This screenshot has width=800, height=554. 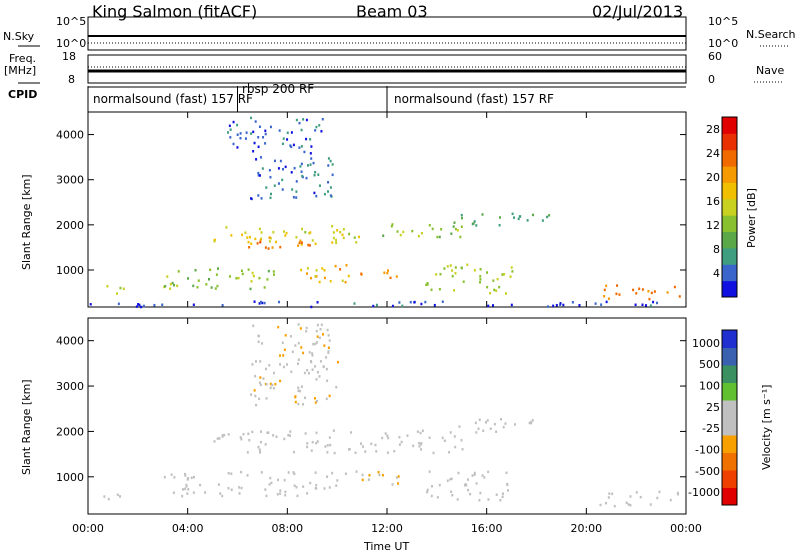 I want to click on freq-panel-frame, so click(x=387, y=69).